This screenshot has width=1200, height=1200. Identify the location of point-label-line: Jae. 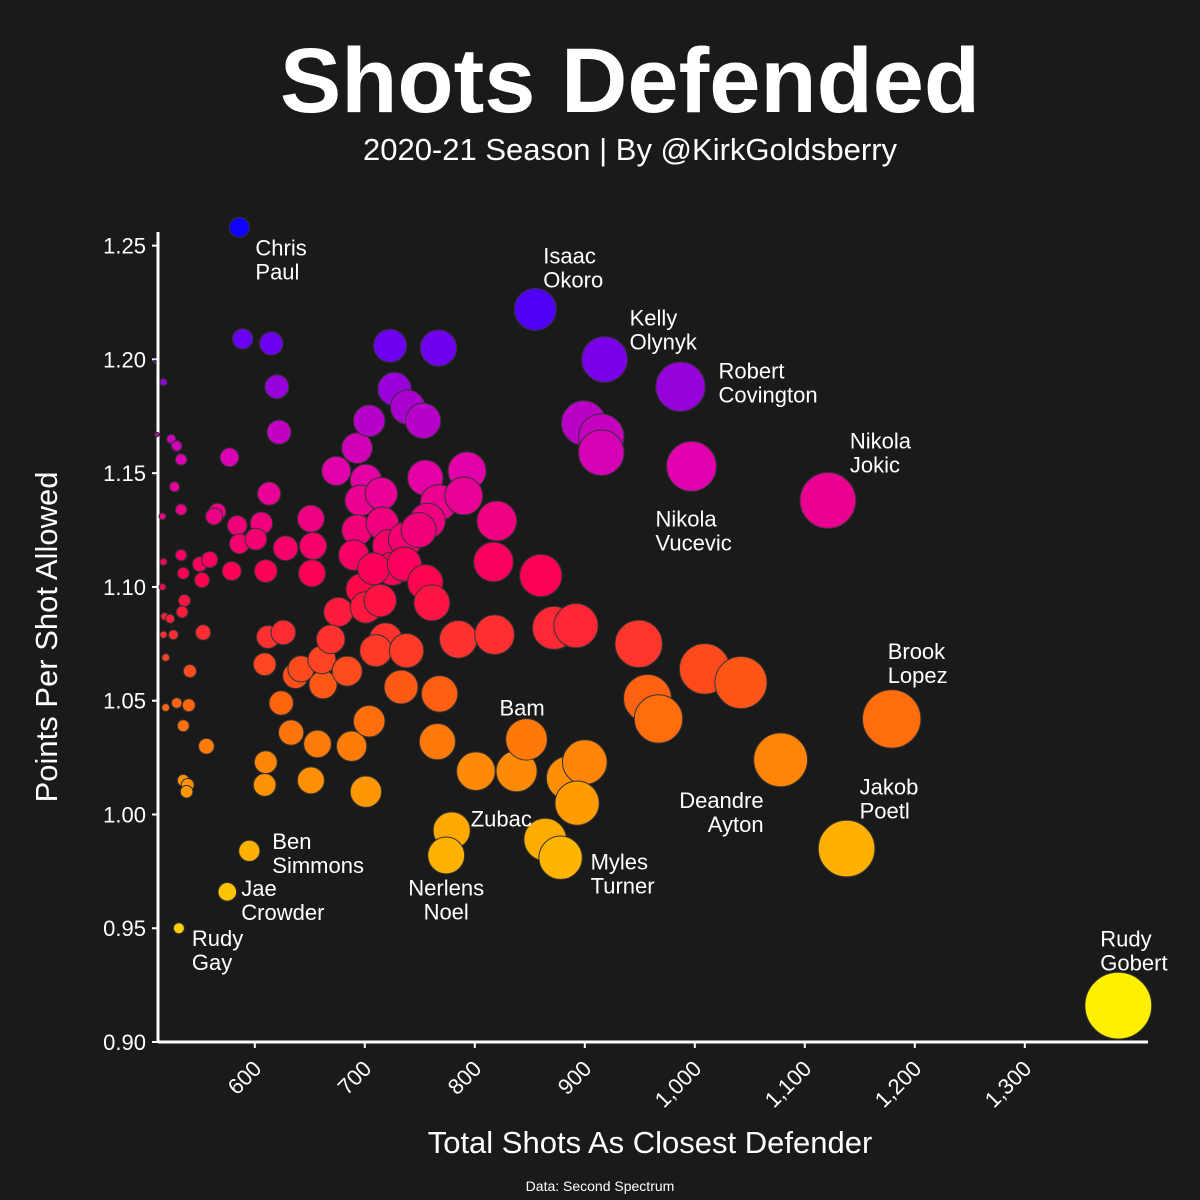
(258, 888).